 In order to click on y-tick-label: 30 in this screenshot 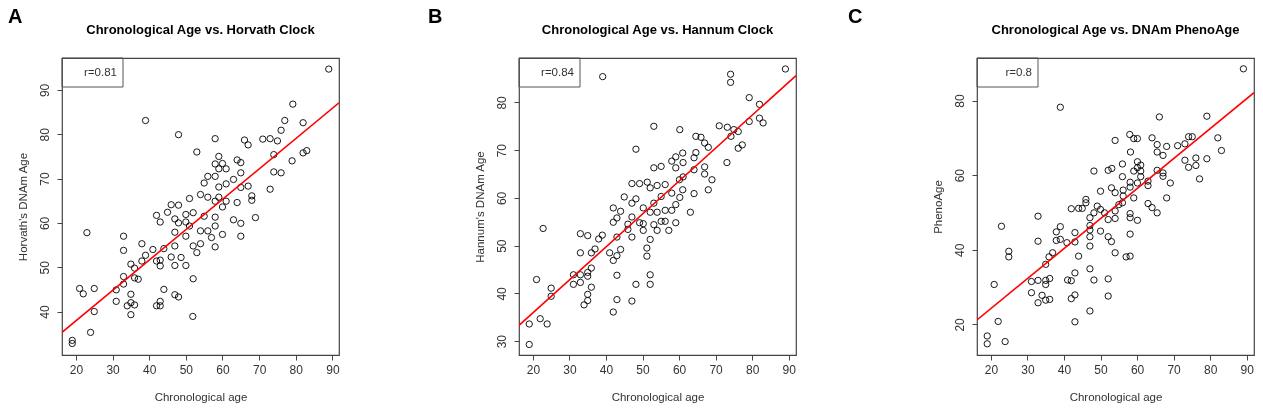, I will do `click(501, 341)`.